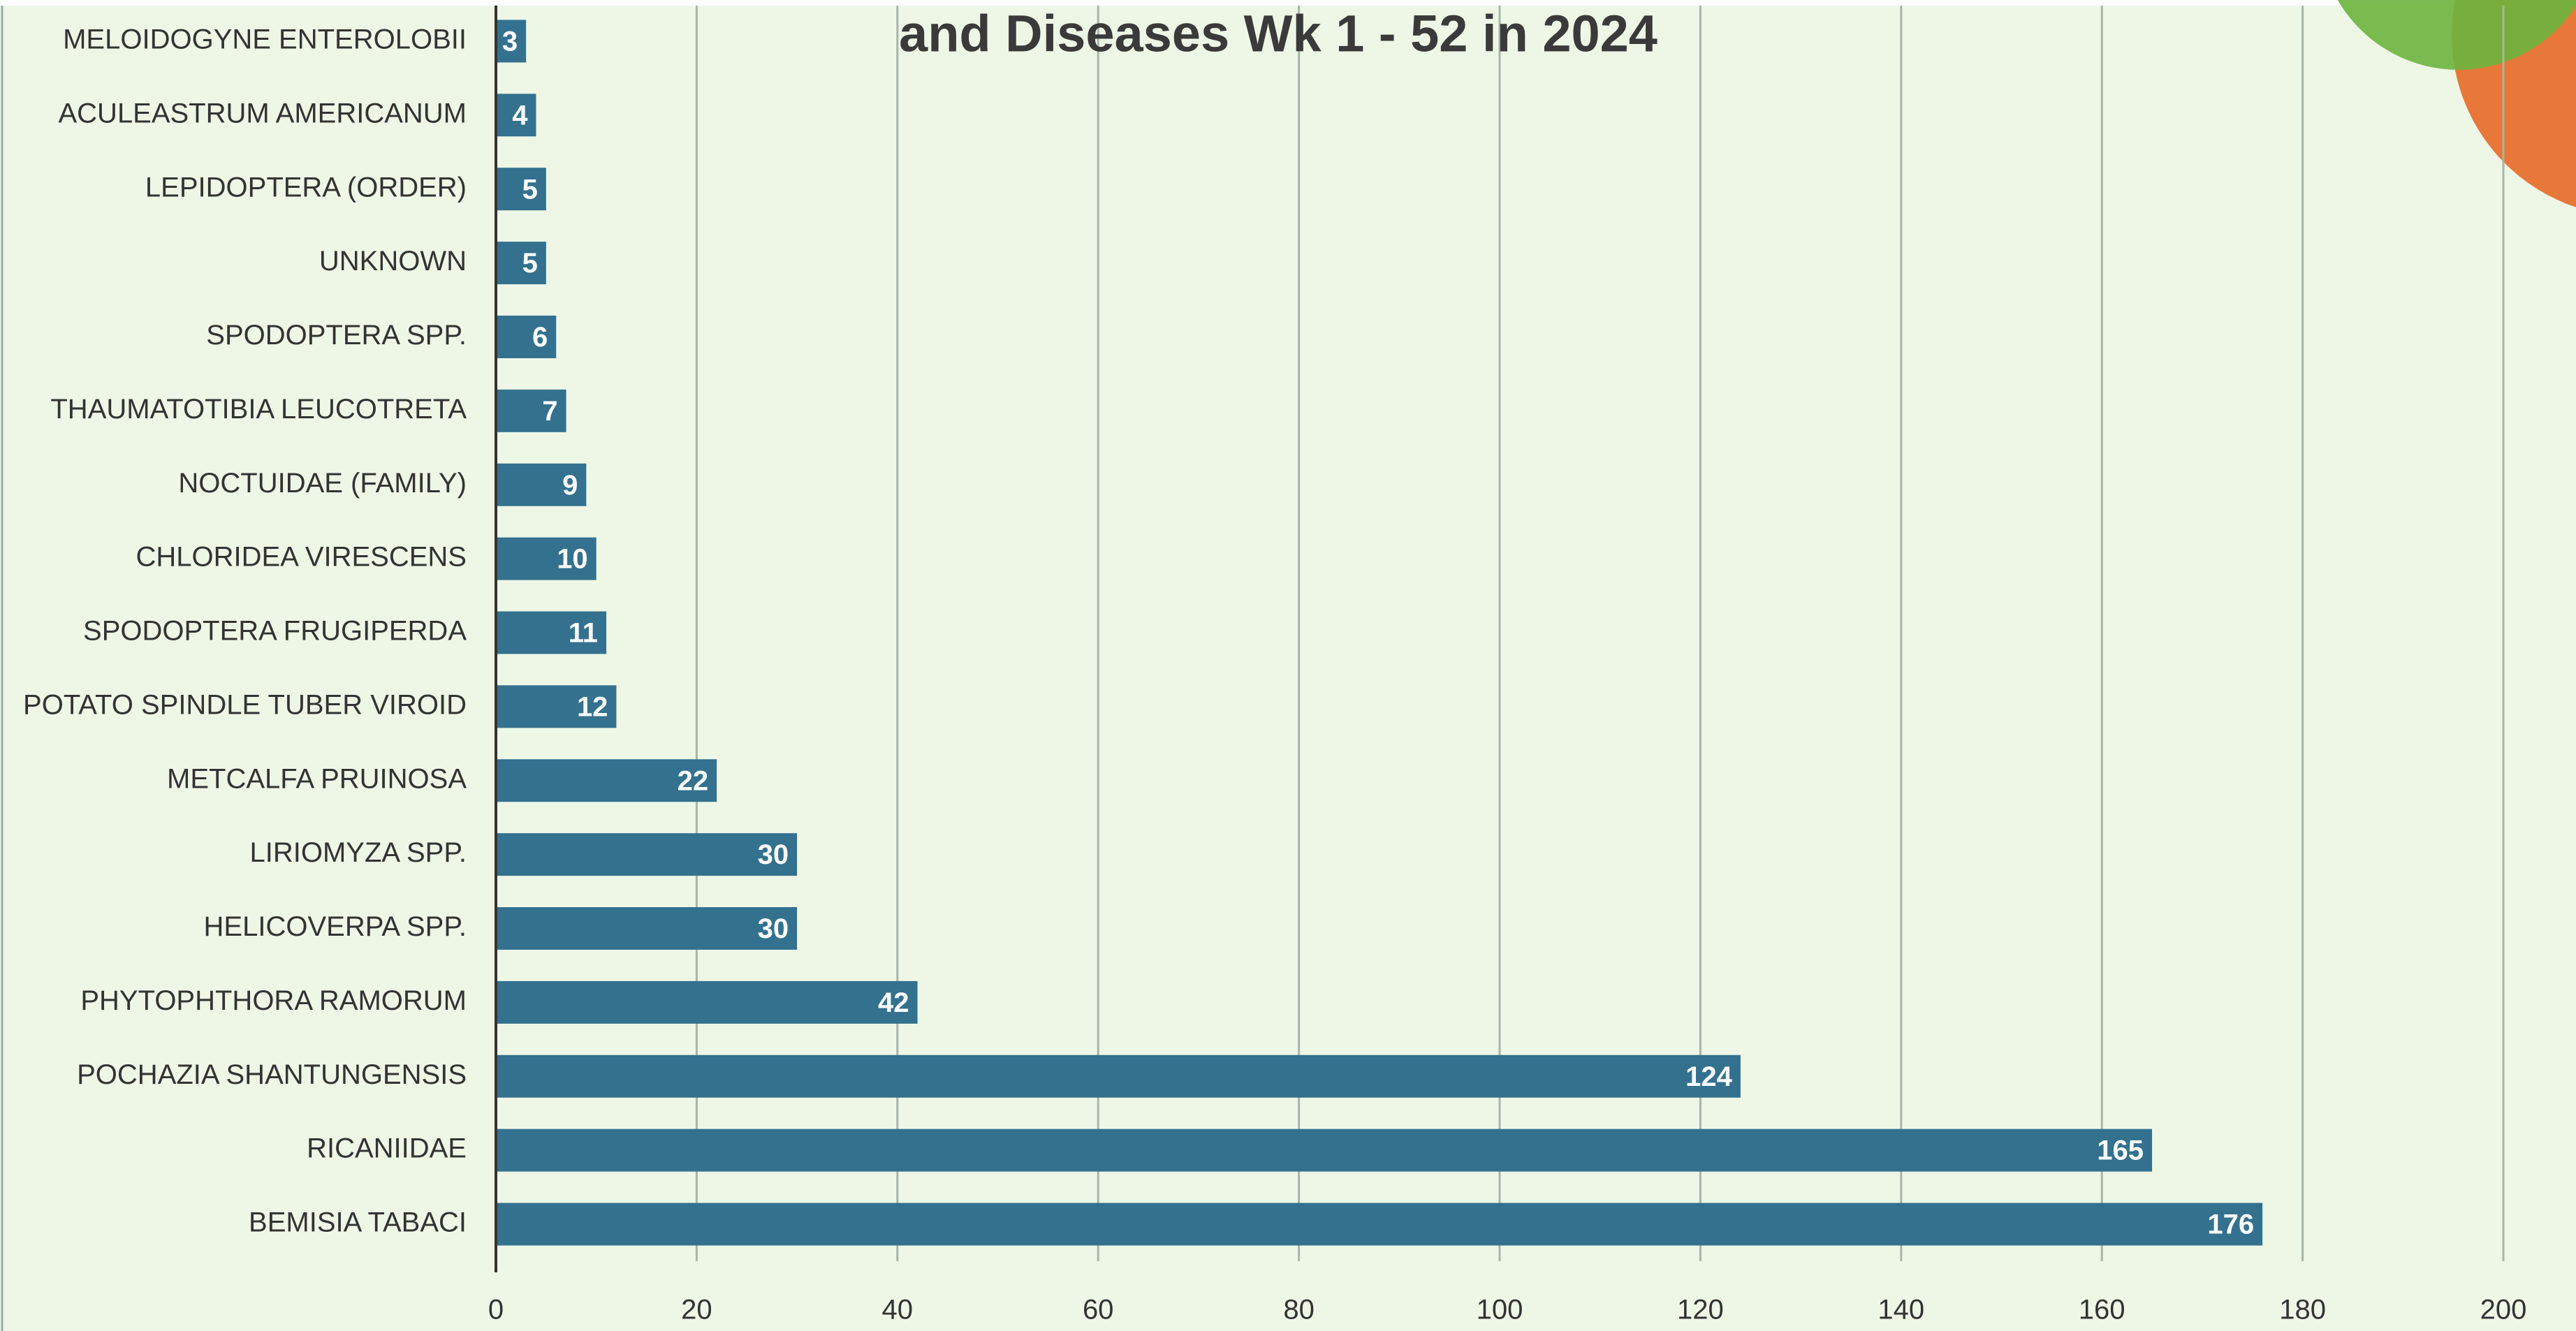 The width and height of the screenshot is (2576, 1331). I want to click on x-tick-label: 160, so click(2102, 1310).